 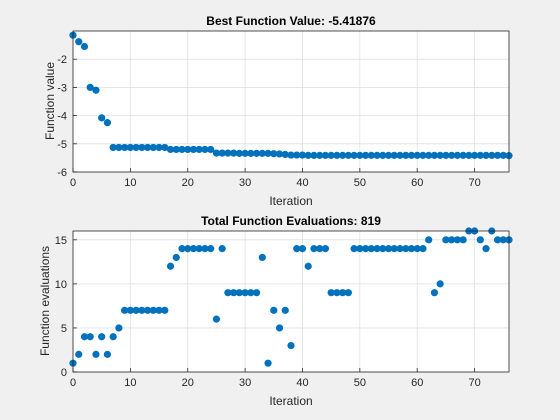 I want to click on bottom-y-axis-label: Function evaluations, so click(x=45, y=301).